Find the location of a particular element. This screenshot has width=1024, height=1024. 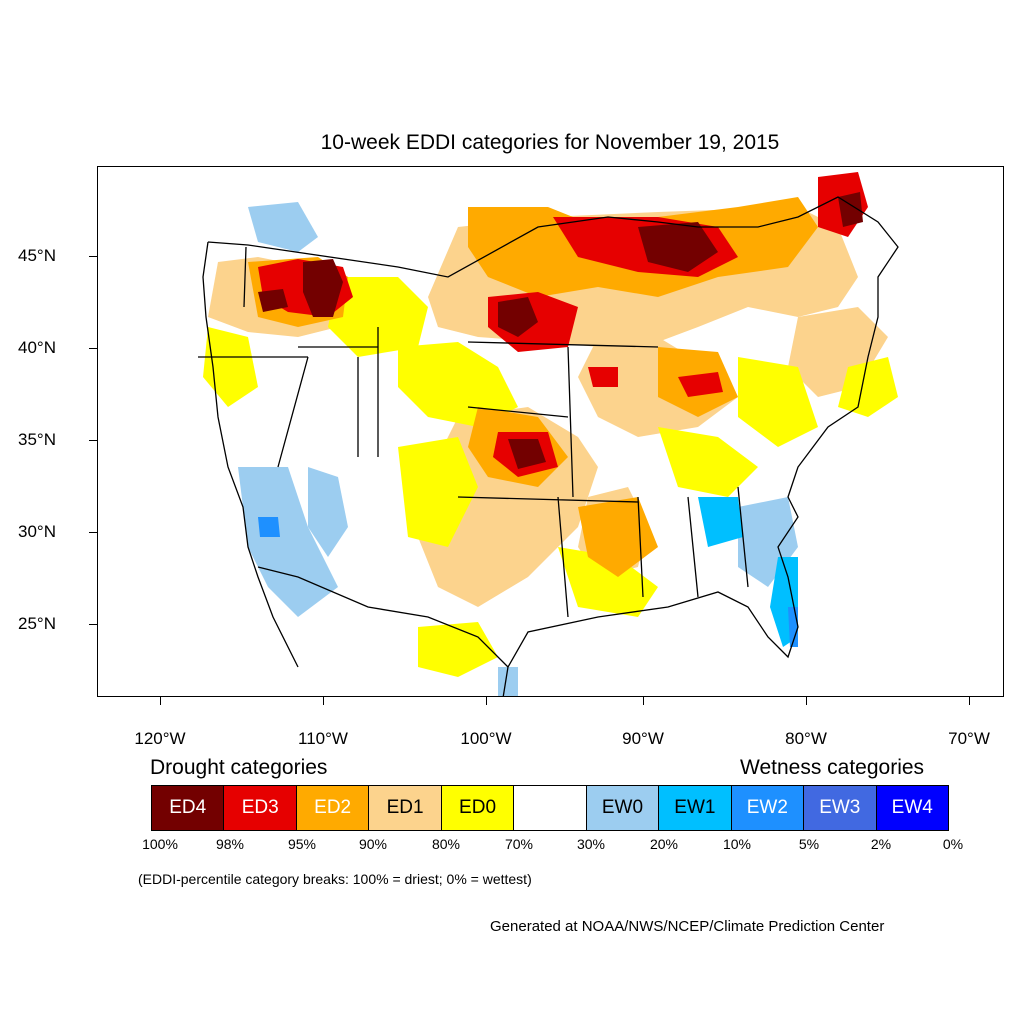

lat-label-40: 40°N is located at coordinates (37, 347).